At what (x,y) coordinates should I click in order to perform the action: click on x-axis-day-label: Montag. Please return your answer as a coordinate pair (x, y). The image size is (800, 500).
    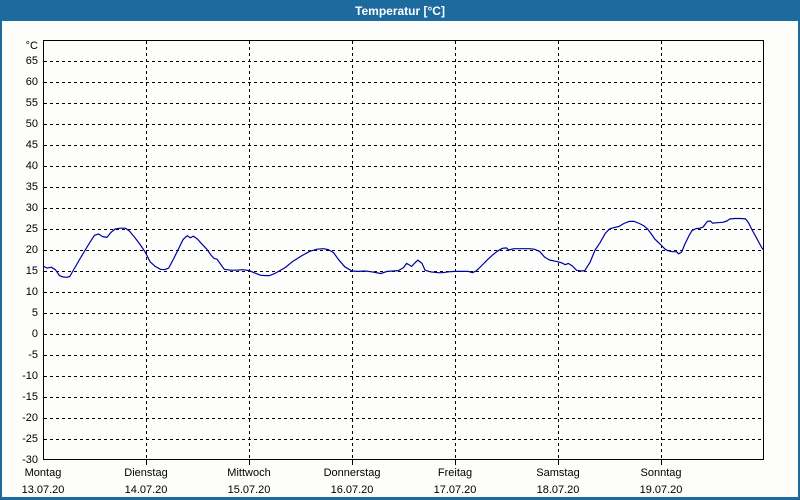
    Looking at the image, I should click on (43, 473).